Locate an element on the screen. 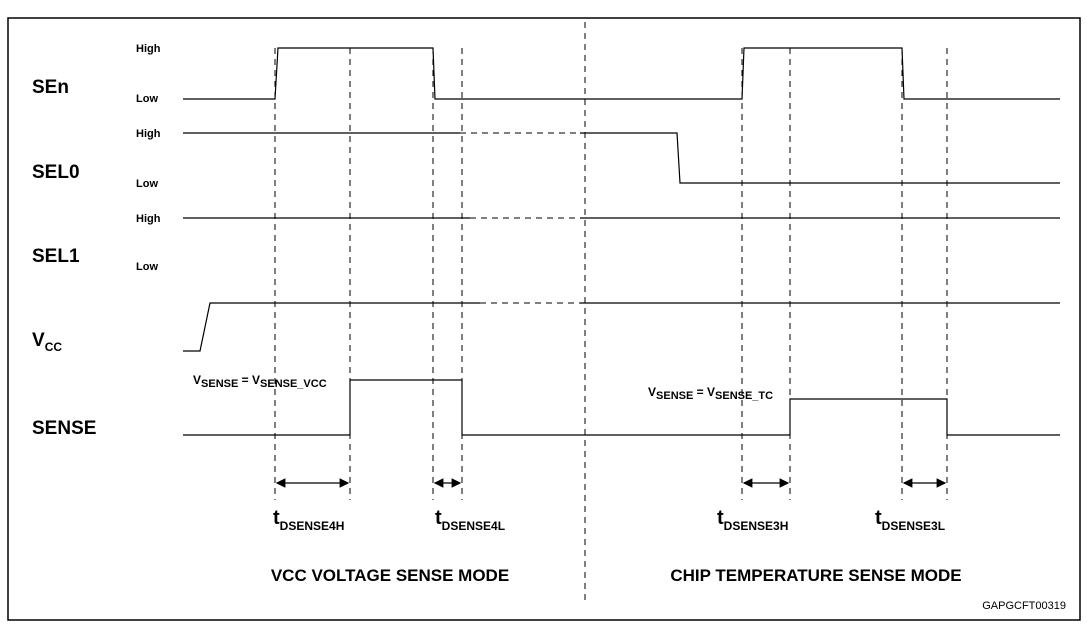 The image size is (1087, 625). timing-label: tDSENSE4H is located at coordinates (308, 520).